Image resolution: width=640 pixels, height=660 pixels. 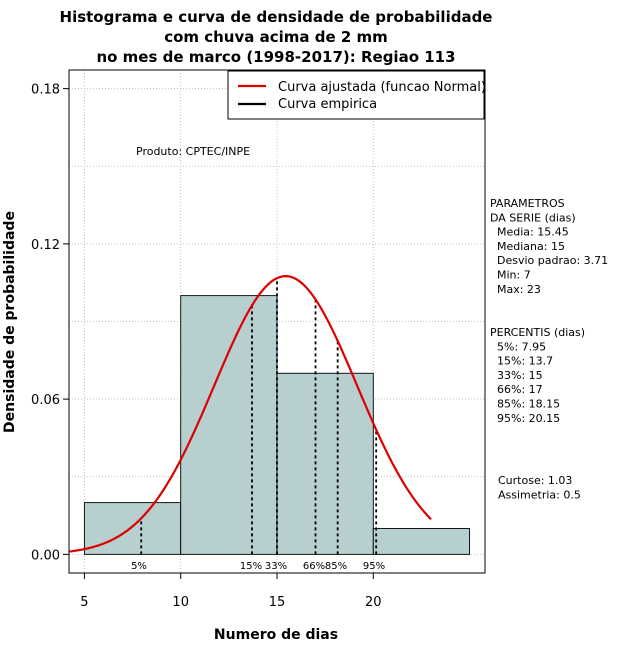 I want to click on params-line-1: DA SERIE (dias), so click(x=533, y=217).